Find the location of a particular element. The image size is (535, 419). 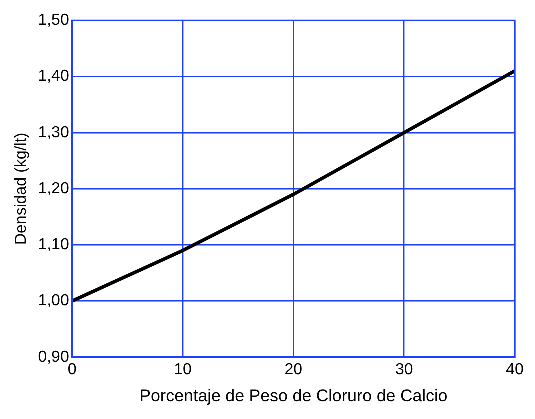

y-tick-label: 0,90 is located at coordinates (54, 357).